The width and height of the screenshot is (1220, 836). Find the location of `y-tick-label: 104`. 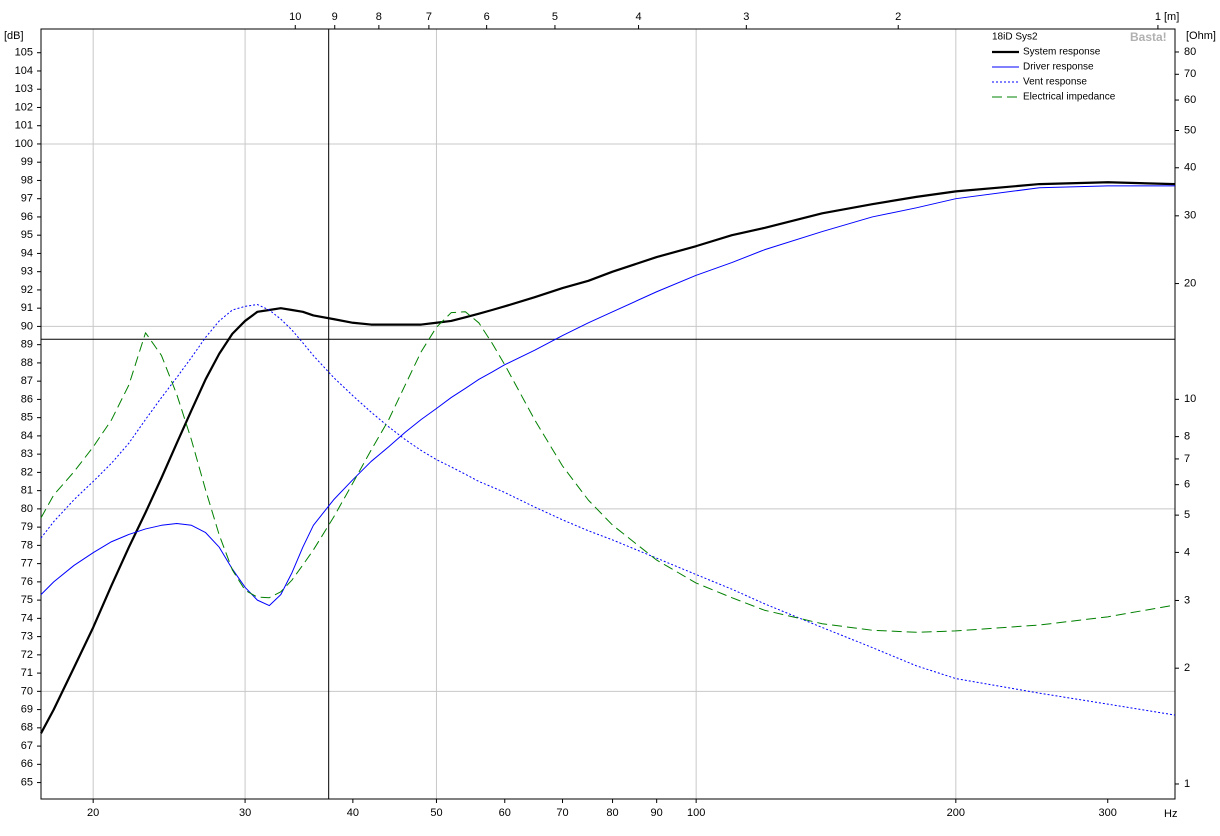

y-tick-label: 104 is located at coordinates (24, 71).